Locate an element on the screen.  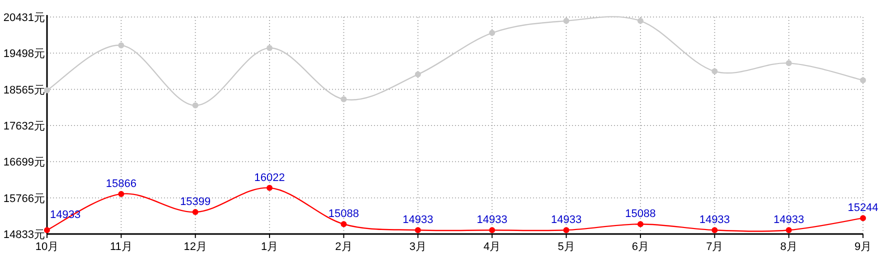
y-tick-label: 18565元 is located at coordinates (24, 90).